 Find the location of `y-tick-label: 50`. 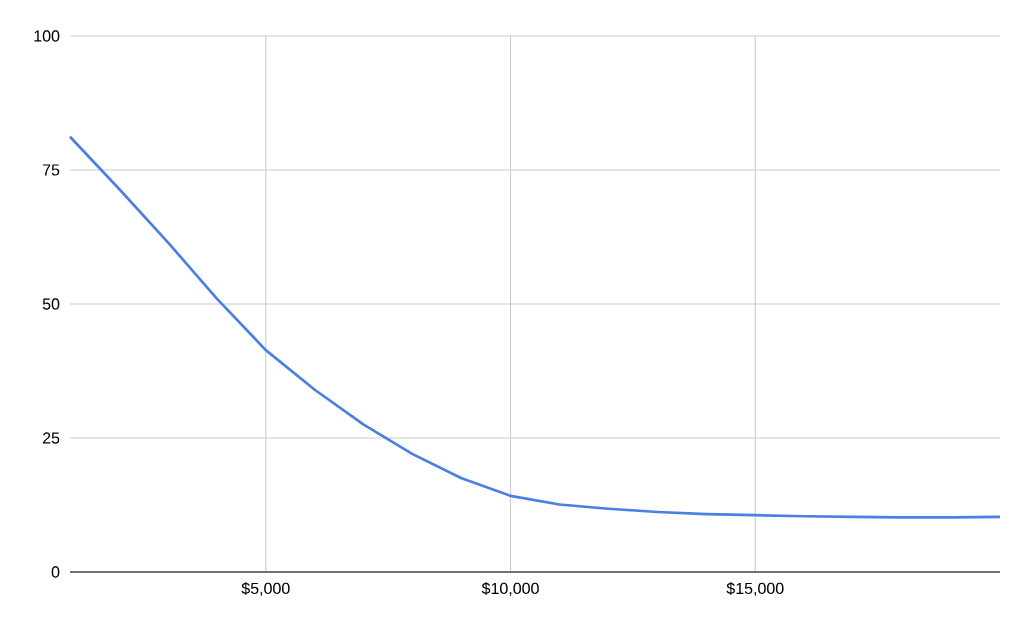

y-tick-label: 50 is located at coordinates (51, 304).